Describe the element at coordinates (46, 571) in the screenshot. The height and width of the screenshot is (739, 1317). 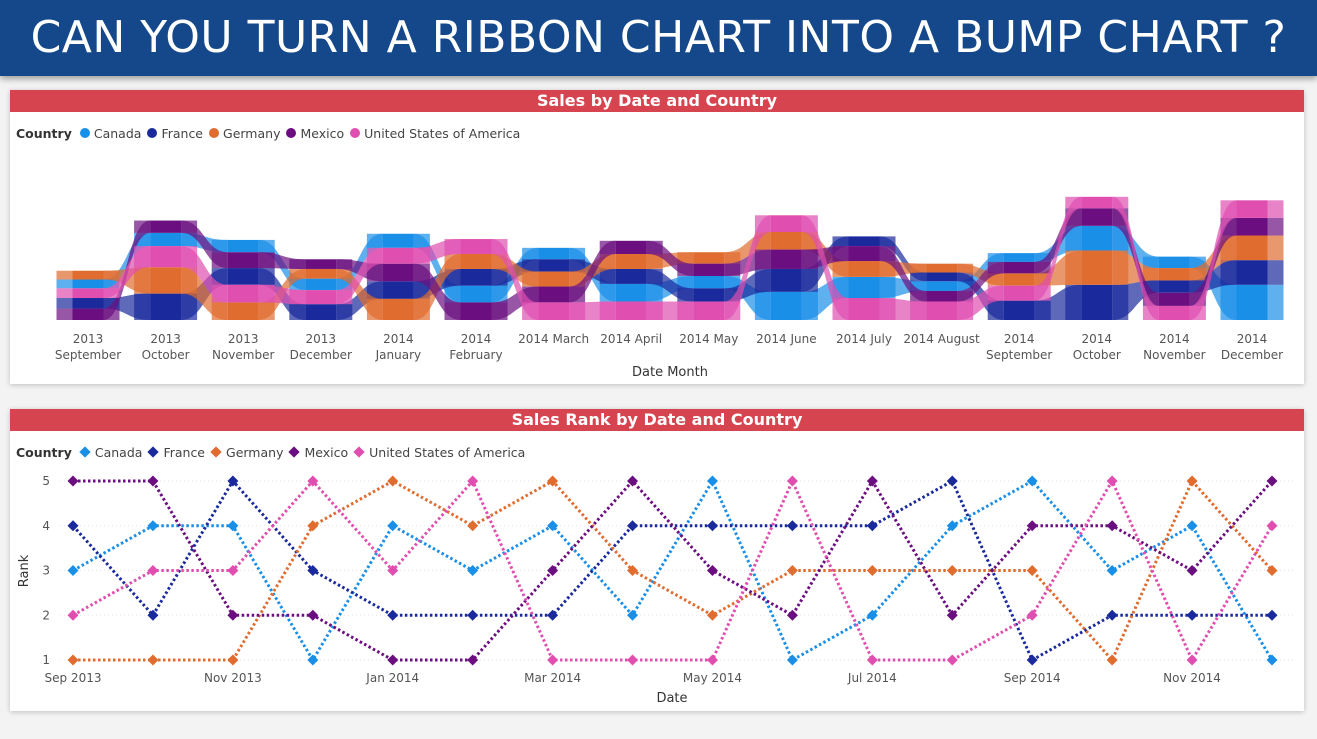
I see `bump-y-tick-label: 3` at that location.